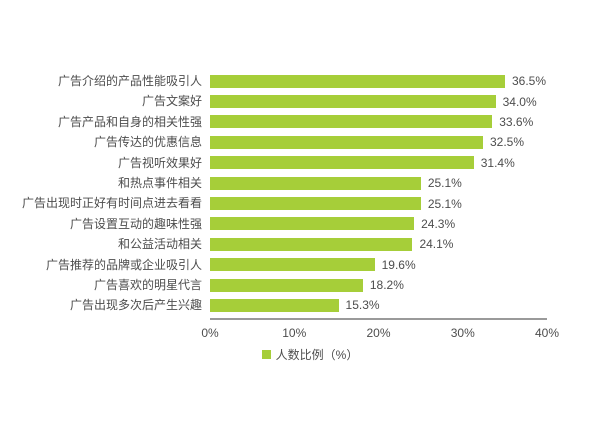 This screenshot has height=440, width=600. I want to click on category-label: 广告传达的优惠信息, so click(147, 142).